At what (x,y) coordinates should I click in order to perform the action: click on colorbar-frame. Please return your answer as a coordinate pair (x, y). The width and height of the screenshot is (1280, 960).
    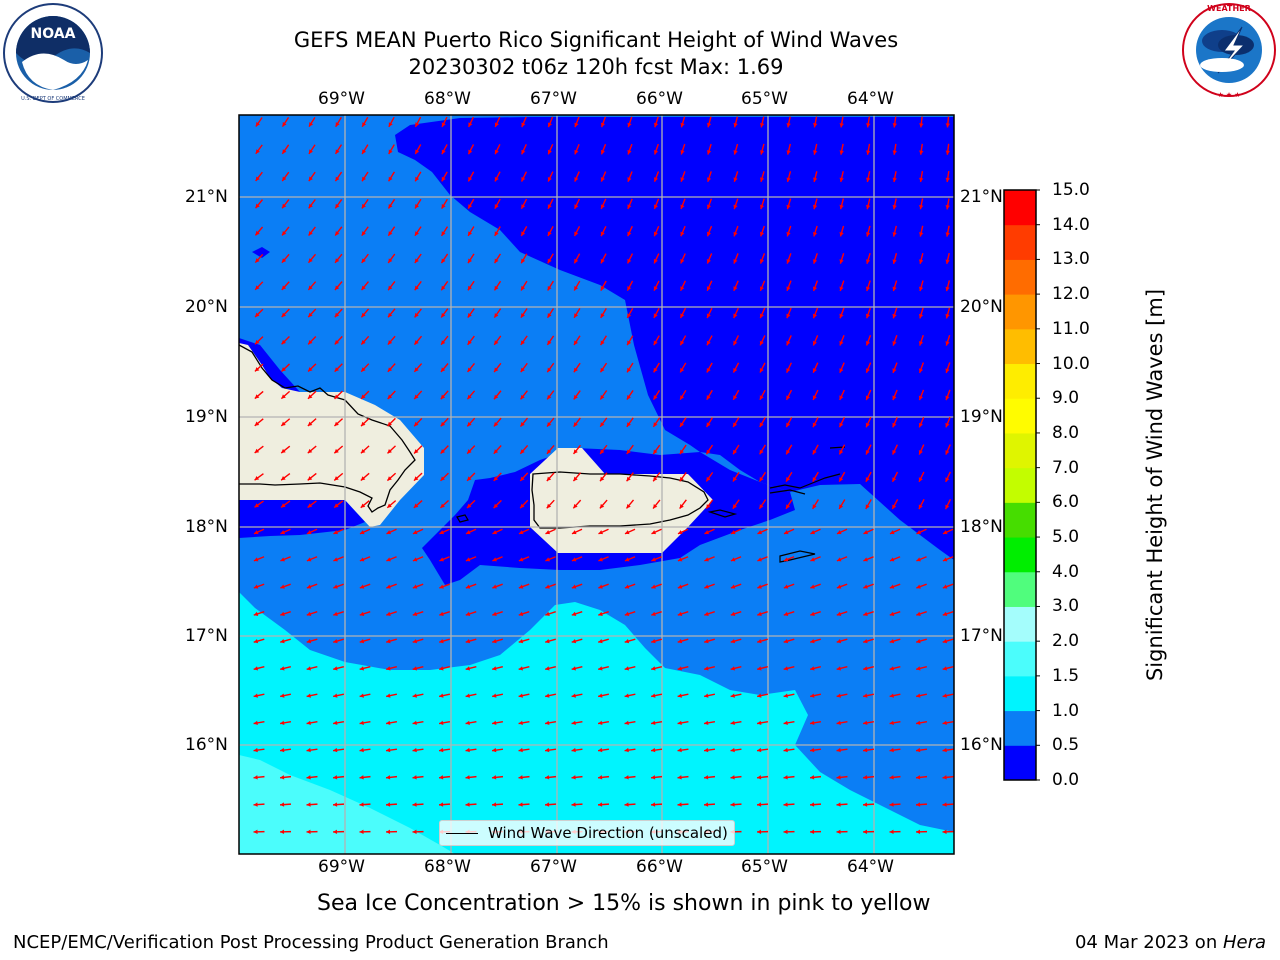
    Looking at the image, I should click on (1020, 485).